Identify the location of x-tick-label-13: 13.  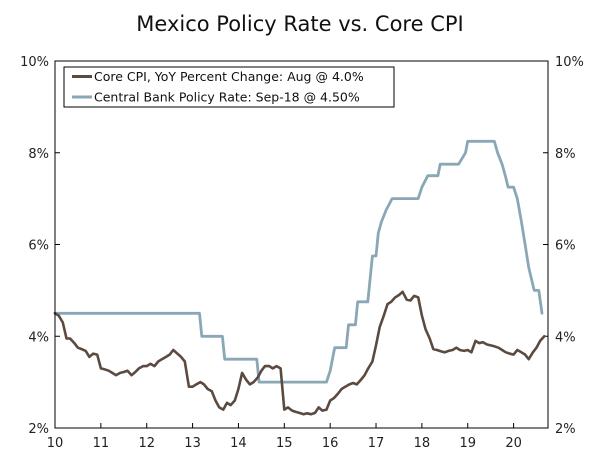
(192, 443).